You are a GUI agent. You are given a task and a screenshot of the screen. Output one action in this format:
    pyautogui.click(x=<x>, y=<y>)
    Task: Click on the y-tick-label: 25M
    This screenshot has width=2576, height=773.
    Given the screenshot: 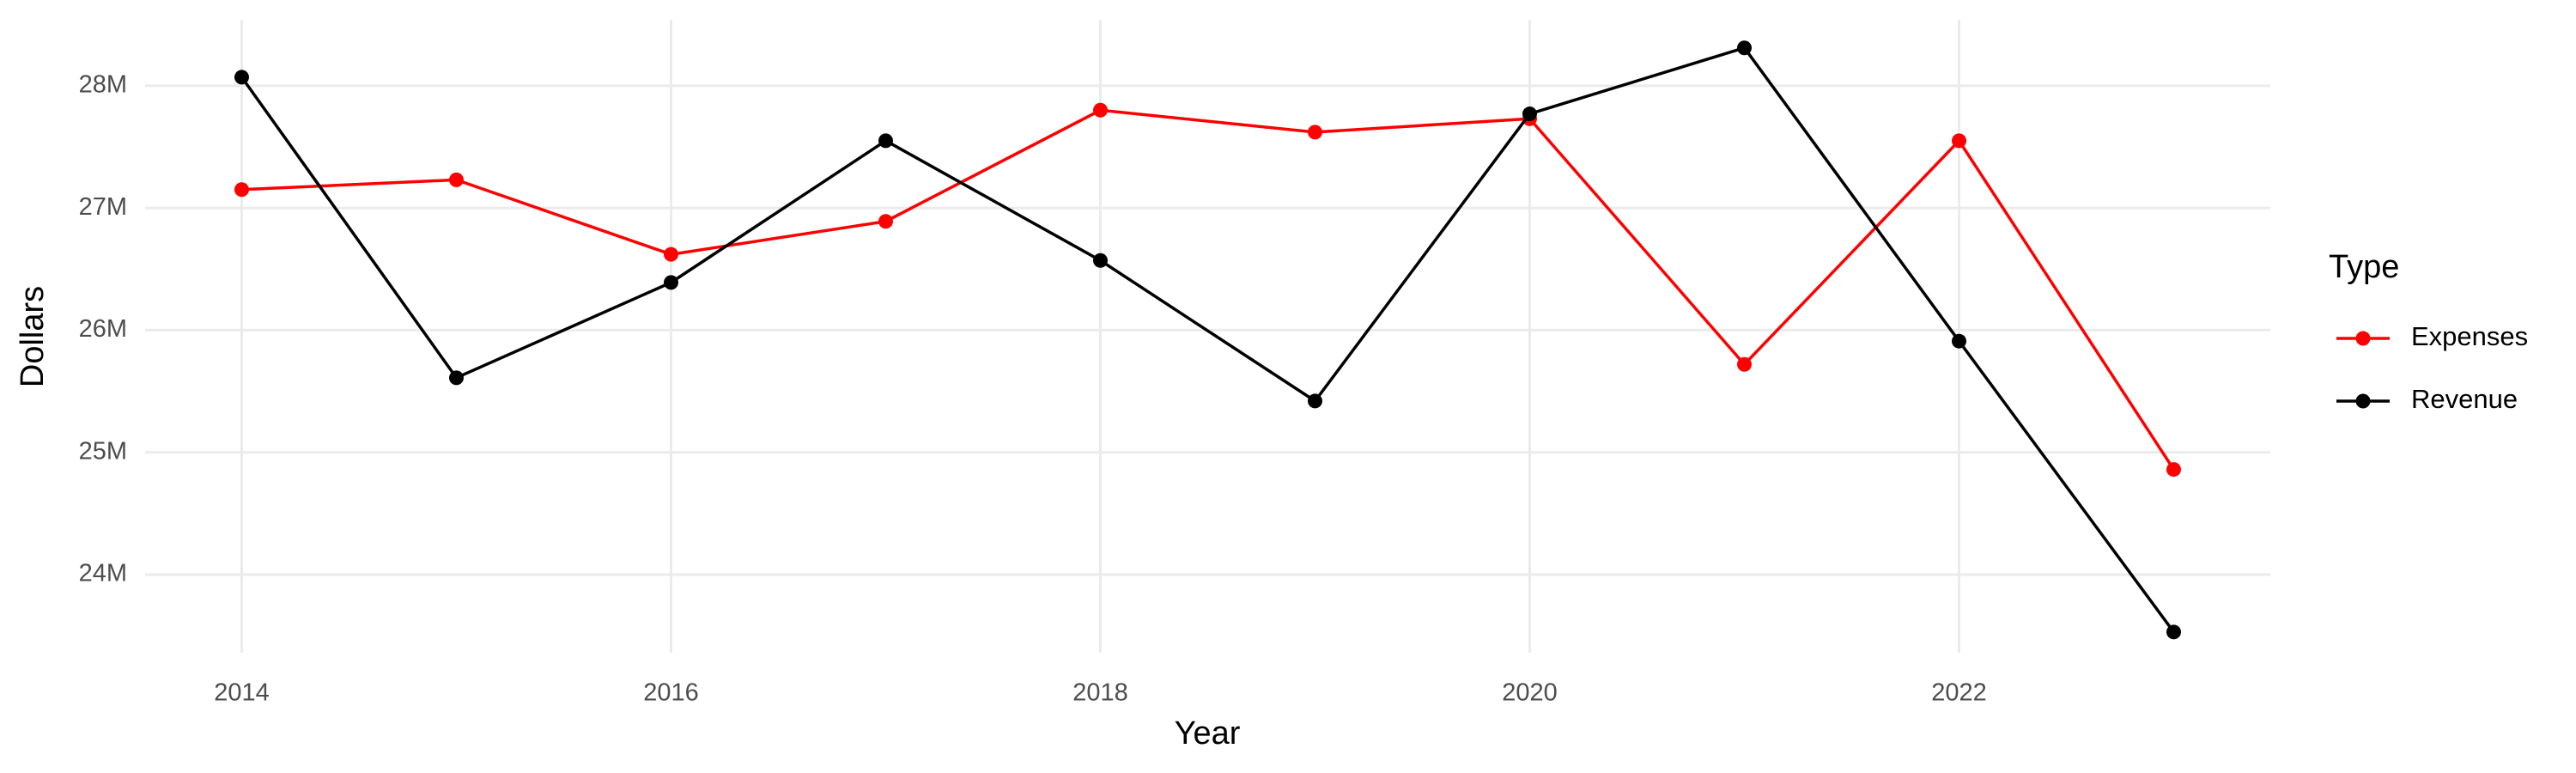 What is the action you would take?
    pyautogui.click(x=103, y=451)
    